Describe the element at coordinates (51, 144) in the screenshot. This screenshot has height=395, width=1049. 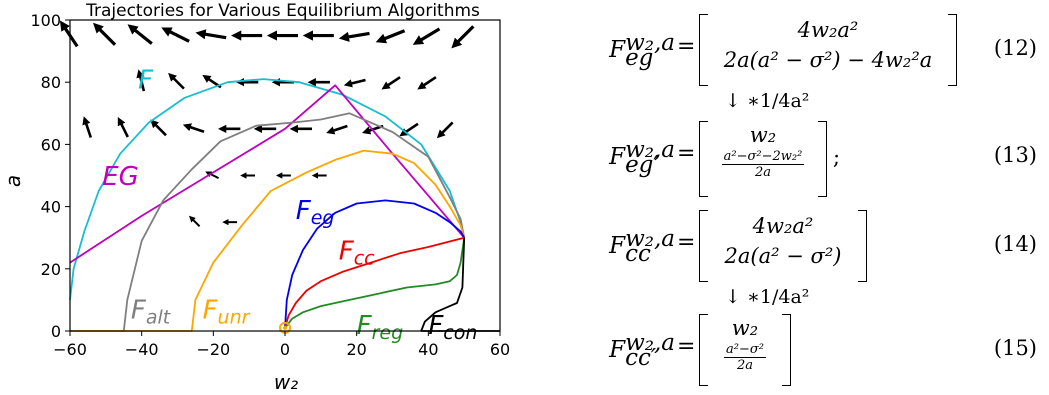
I see `y-tick-label-3: 60` at that location.